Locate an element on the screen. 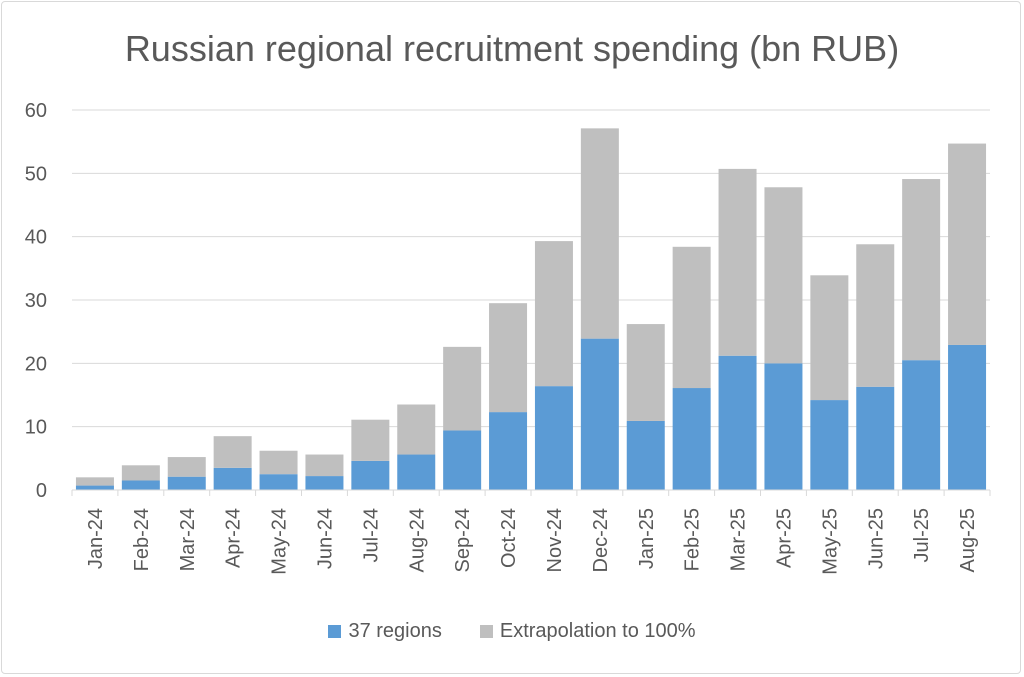 Image resolution: width=1024 pixels, height=677 pixels. x-tick-label: May-24 is located at coordinates (280, 541).